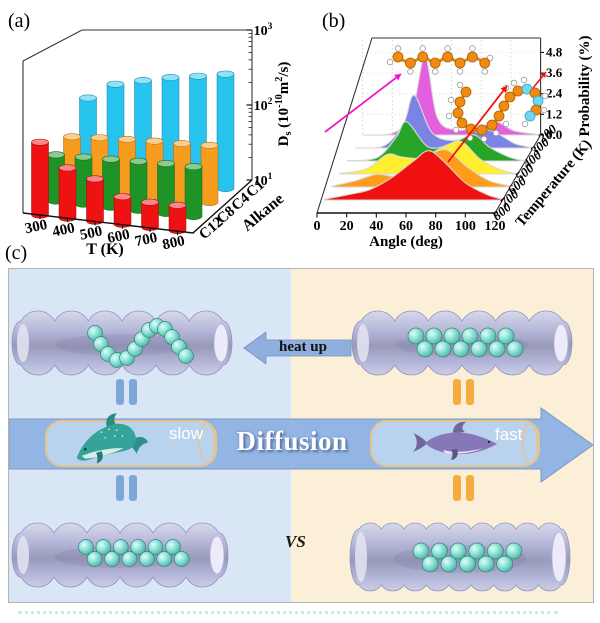 The height and width of the screenshot is (623, 600). Describe the element at coordinates (67, 193) in the screenshot. I see `bar-C12-400K` at that location.